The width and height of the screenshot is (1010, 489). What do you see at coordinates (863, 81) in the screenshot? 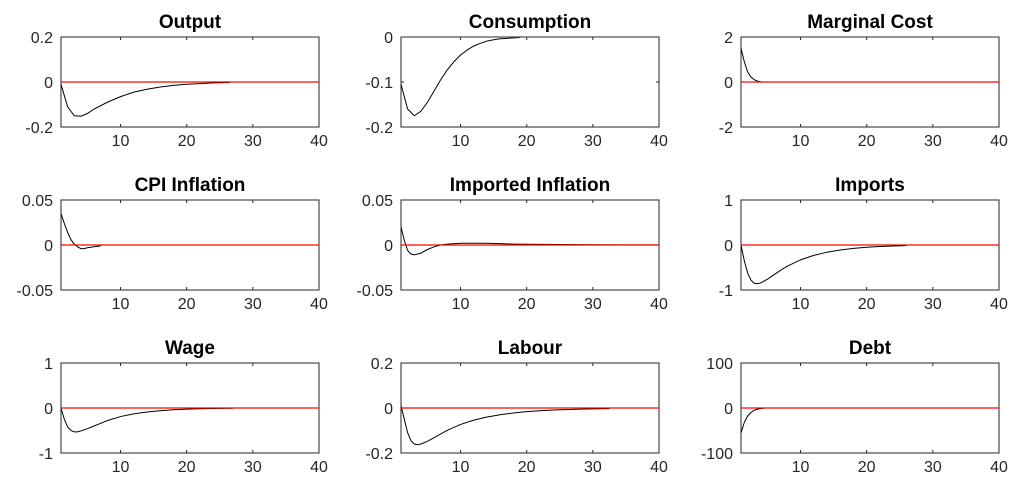
I see `subplot-marginal-cost: Marginal Cost -2 0 2 10 20 30 40` at bounding box center [863, 81].